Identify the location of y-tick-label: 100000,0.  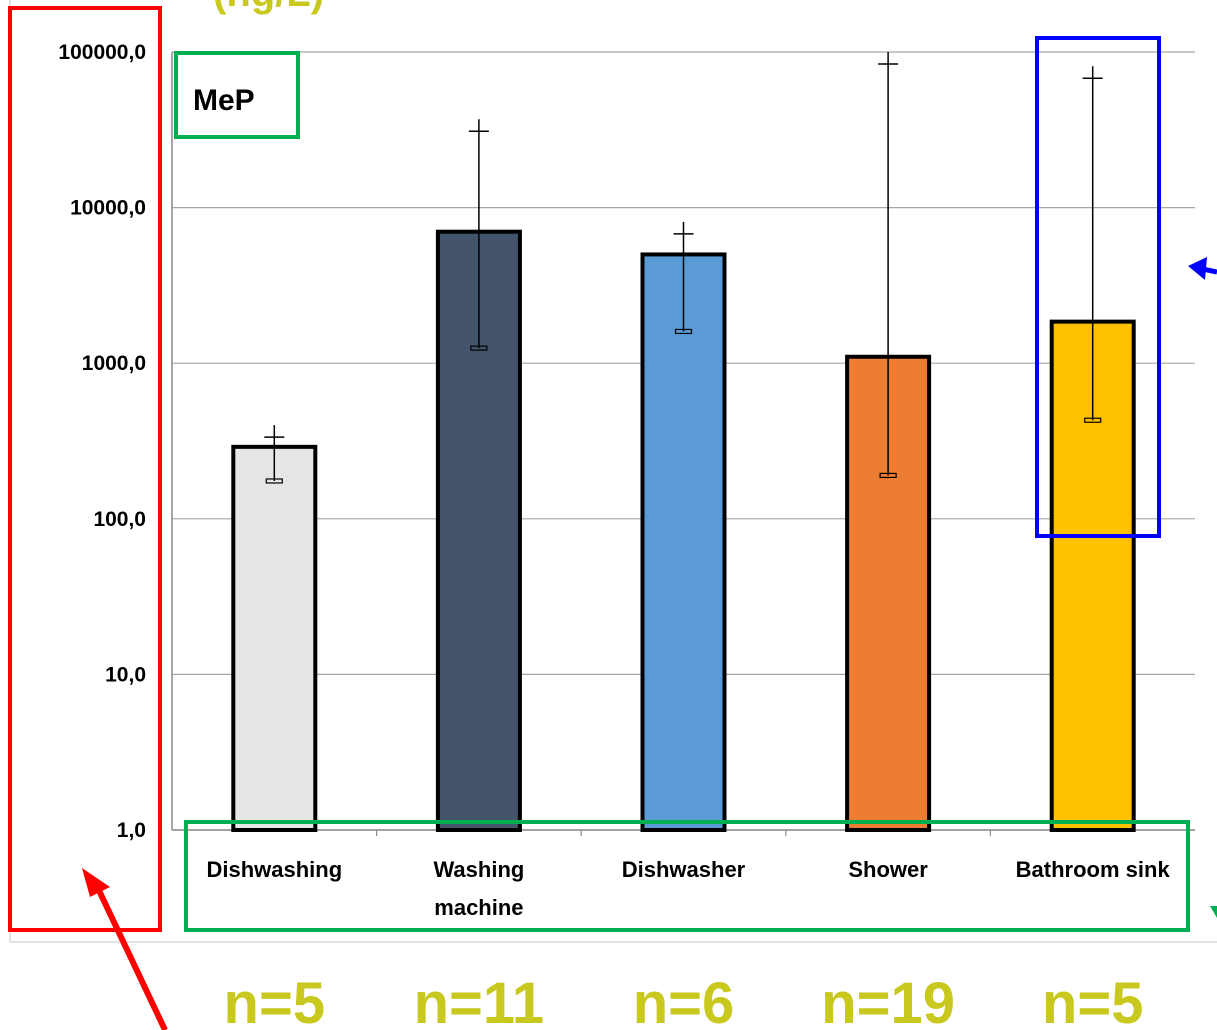
(102, 52).